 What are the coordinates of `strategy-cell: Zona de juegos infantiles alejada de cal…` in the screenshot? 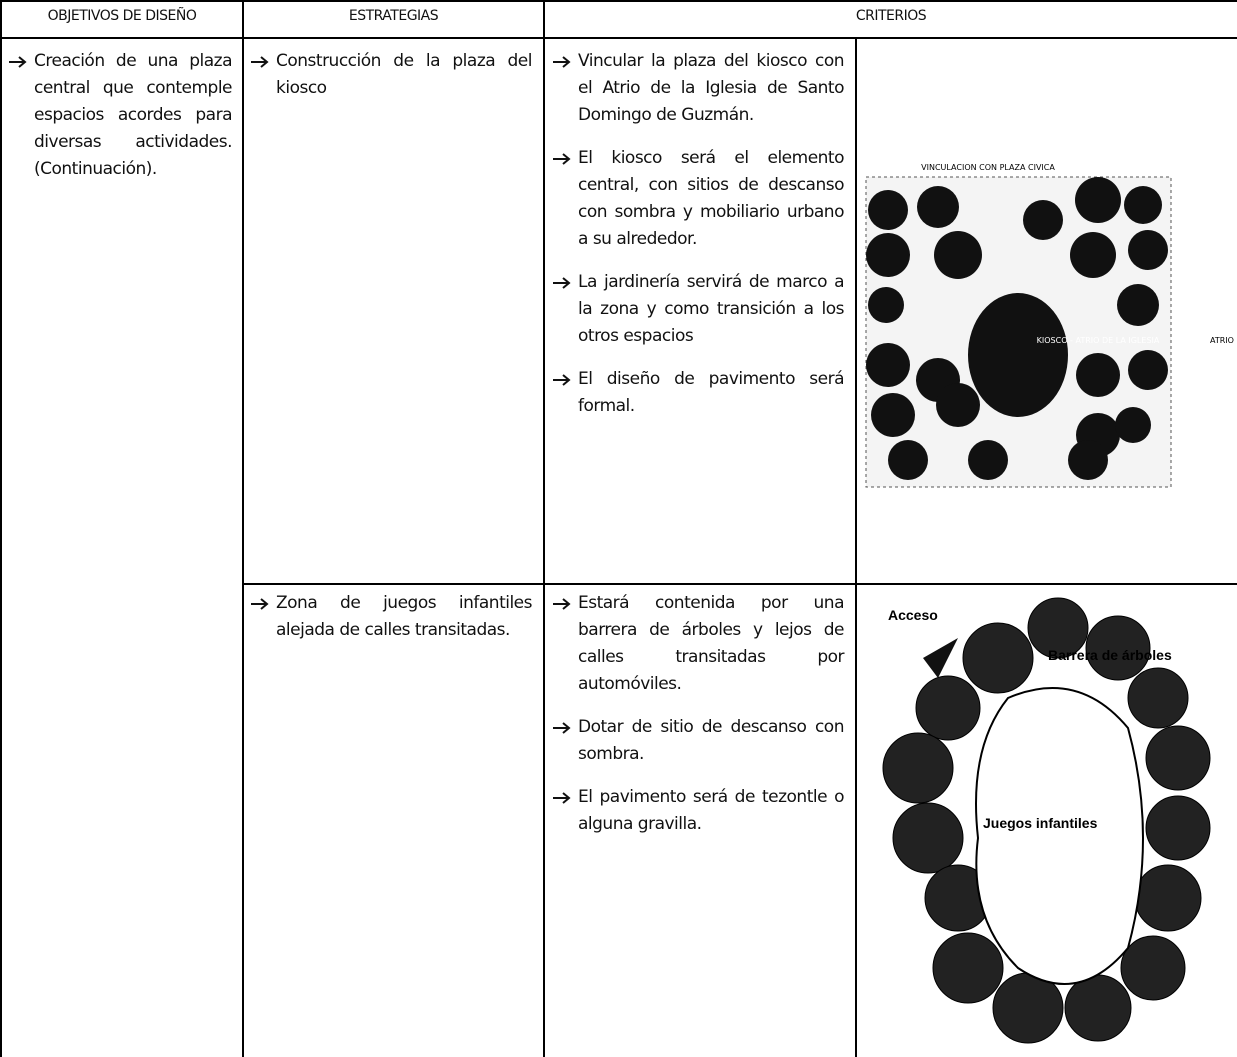 It's located at (389, 625).